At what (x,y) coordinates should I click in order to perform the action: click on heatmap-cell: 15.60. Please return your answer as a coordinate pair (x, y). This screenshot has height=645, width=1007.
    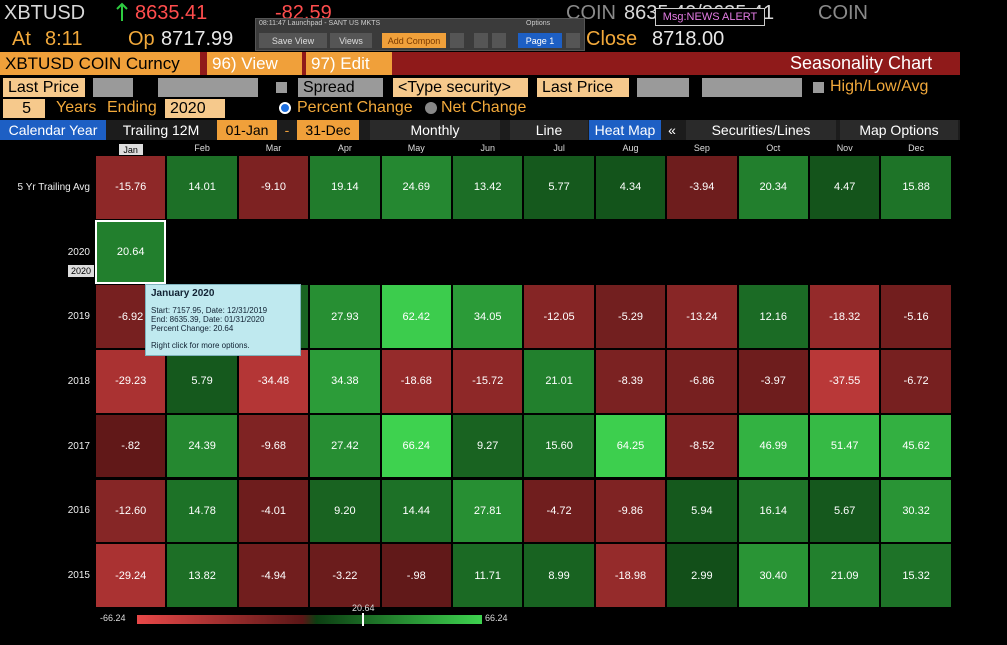
    Looking at the image, I should click on (559, 446).